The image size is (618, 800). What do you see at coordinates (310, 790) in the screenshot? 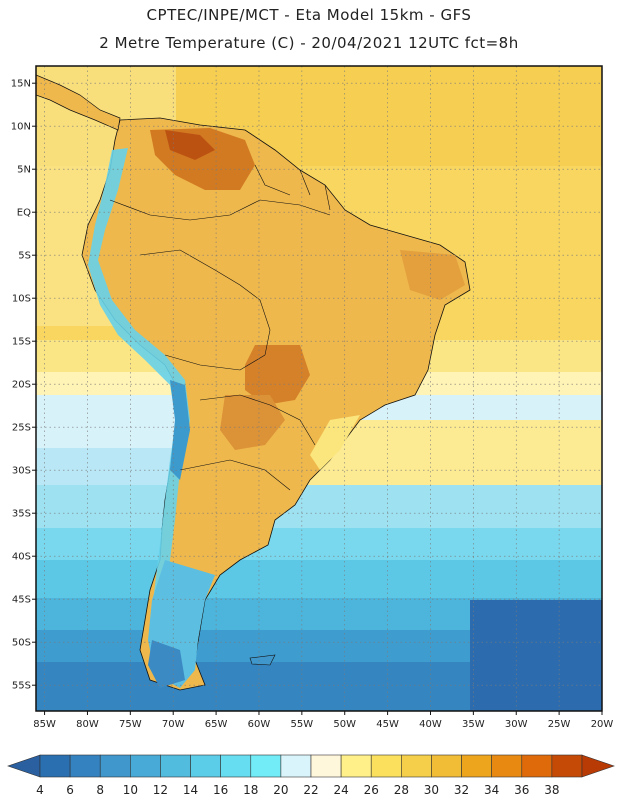
I see `colorbar-label: 22` at bounding box center [310, 790].